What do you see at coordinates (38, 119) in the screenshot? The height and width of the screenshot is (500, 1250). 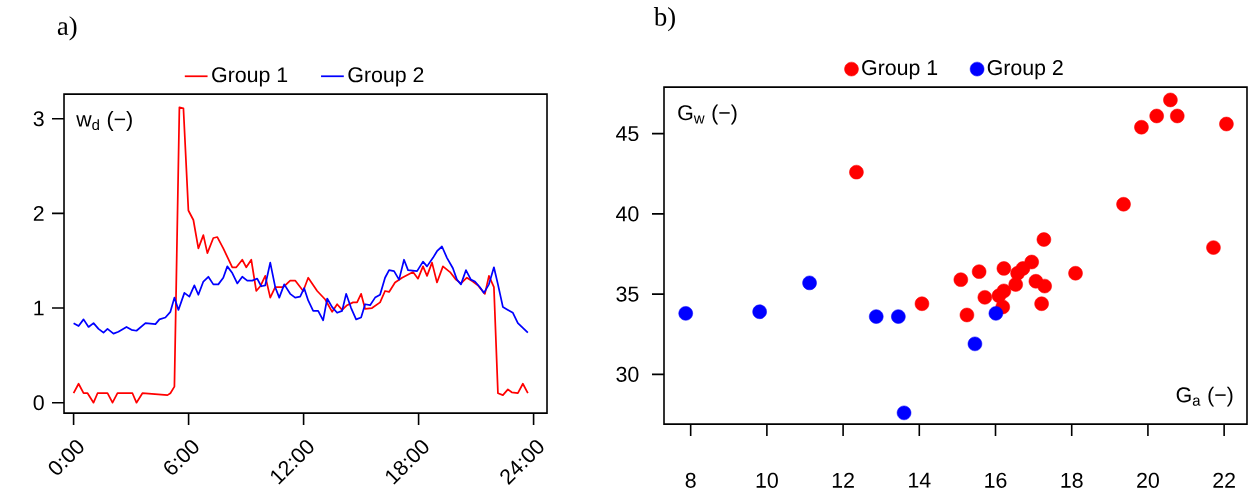 I see `y-tick-label: 3` at bounding box center [38, 119].